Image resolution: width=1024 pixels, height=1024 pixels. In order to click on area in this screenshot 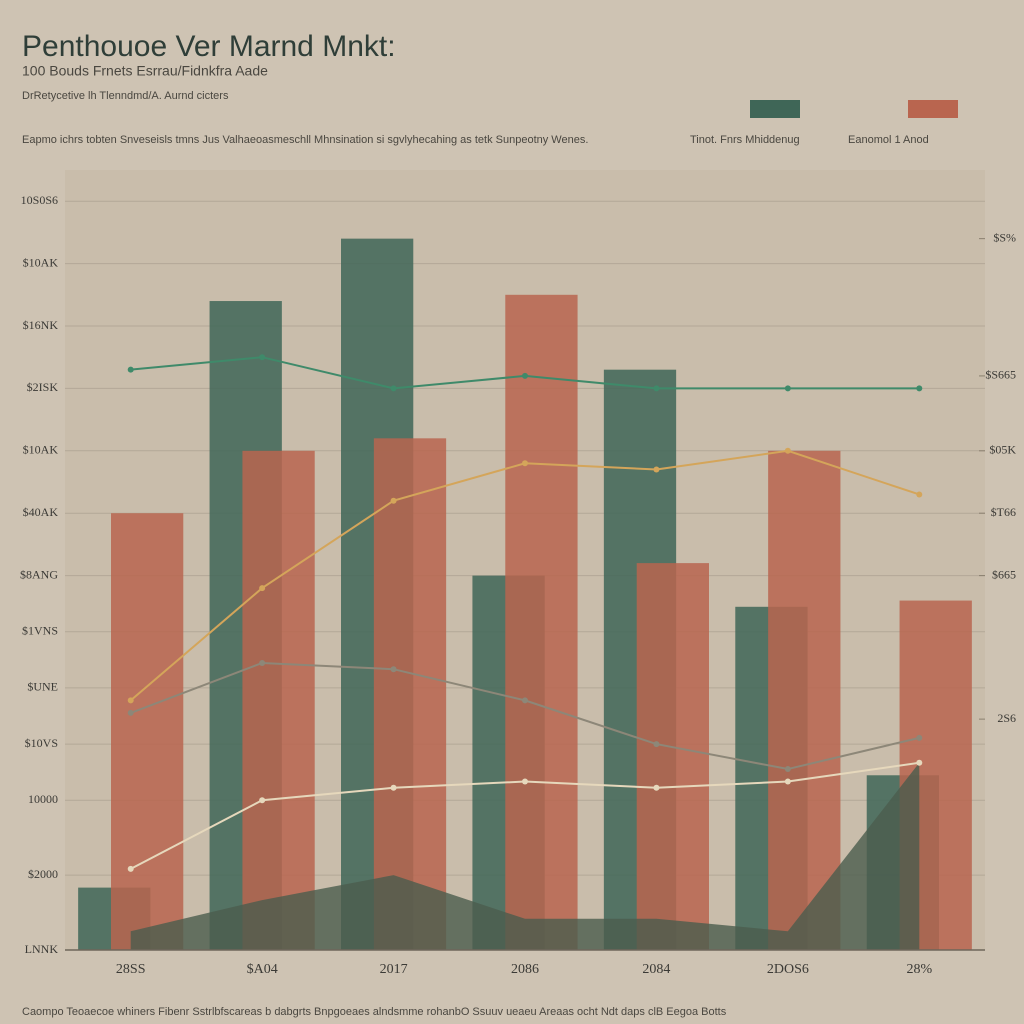, I will do `click(525, 856)`.